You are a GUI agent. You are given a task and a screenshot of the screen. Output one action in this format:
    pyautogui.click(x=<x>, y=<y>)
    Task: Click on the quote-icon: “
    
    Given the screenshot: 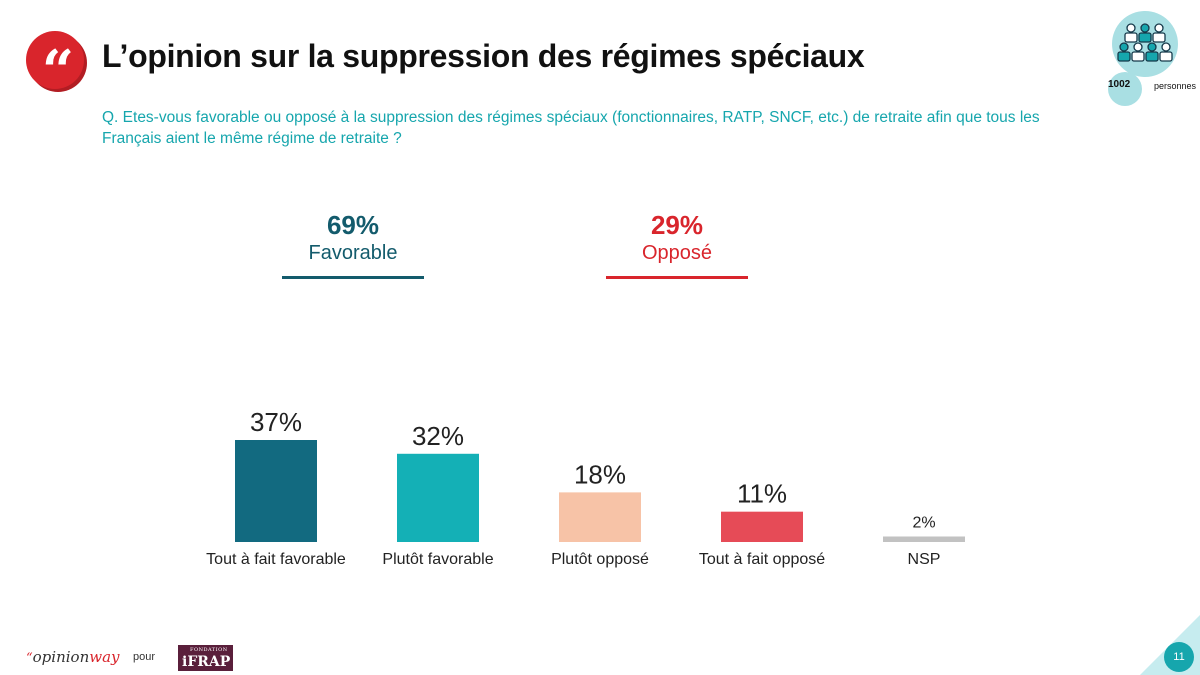 What is the action you would take?
    pyautogui.click(x=55, y=65)
    